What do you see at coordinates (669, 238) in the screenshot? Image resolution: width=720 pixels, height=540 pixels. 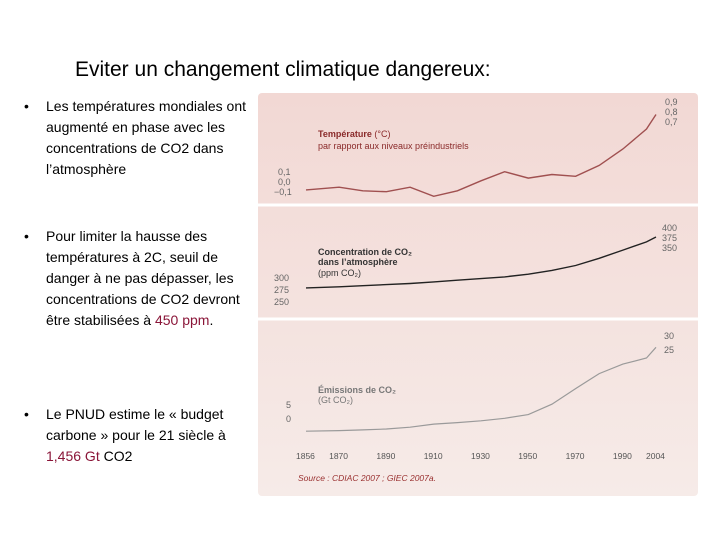 I see `co2-right-tick: 375` at bounding box center [669, 238].